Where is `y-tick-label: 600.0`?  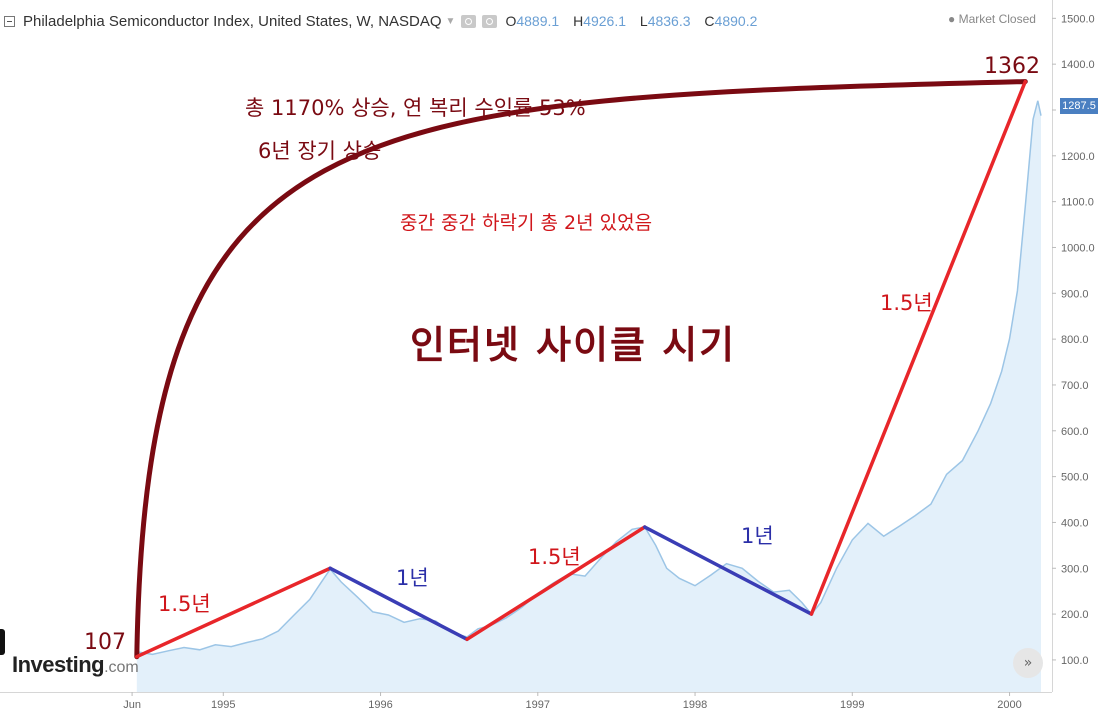
y-tick-label: 600.0 is located at coordinates (1075, 432).